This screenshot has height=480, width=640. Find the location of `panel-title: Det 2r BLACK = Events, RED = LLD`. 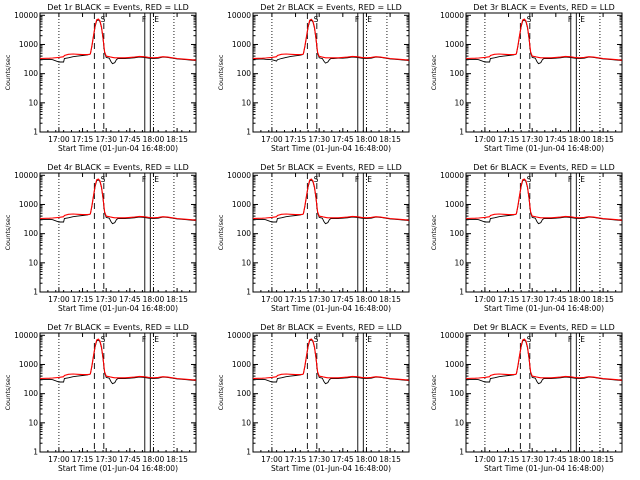

panel-title: Det 2r BLACK = Events, RED = LLD is located at coordinates (331, 7).